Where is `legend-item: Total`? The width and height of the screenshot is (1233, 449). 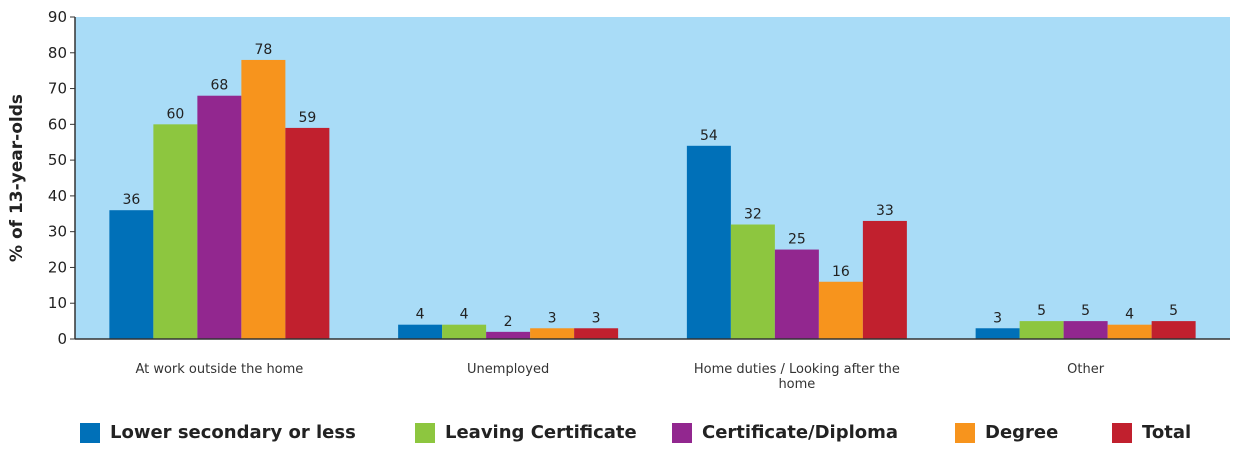
legend-item: Total is located at coordinates (1151, 432).